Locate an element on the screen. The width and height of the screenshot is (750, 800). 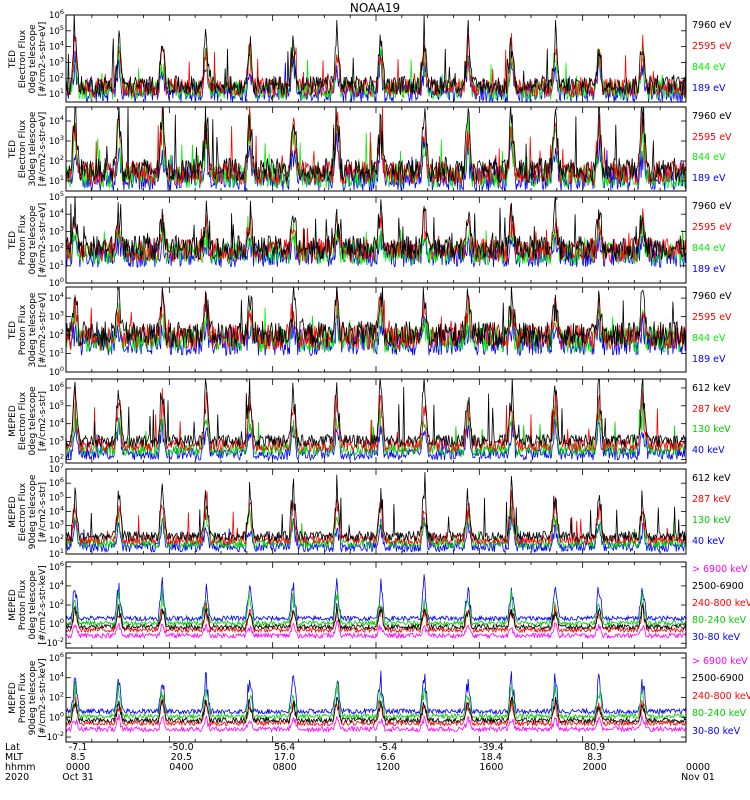
footer-hhmm-value: 1600 is located at coordinates (491, 767).